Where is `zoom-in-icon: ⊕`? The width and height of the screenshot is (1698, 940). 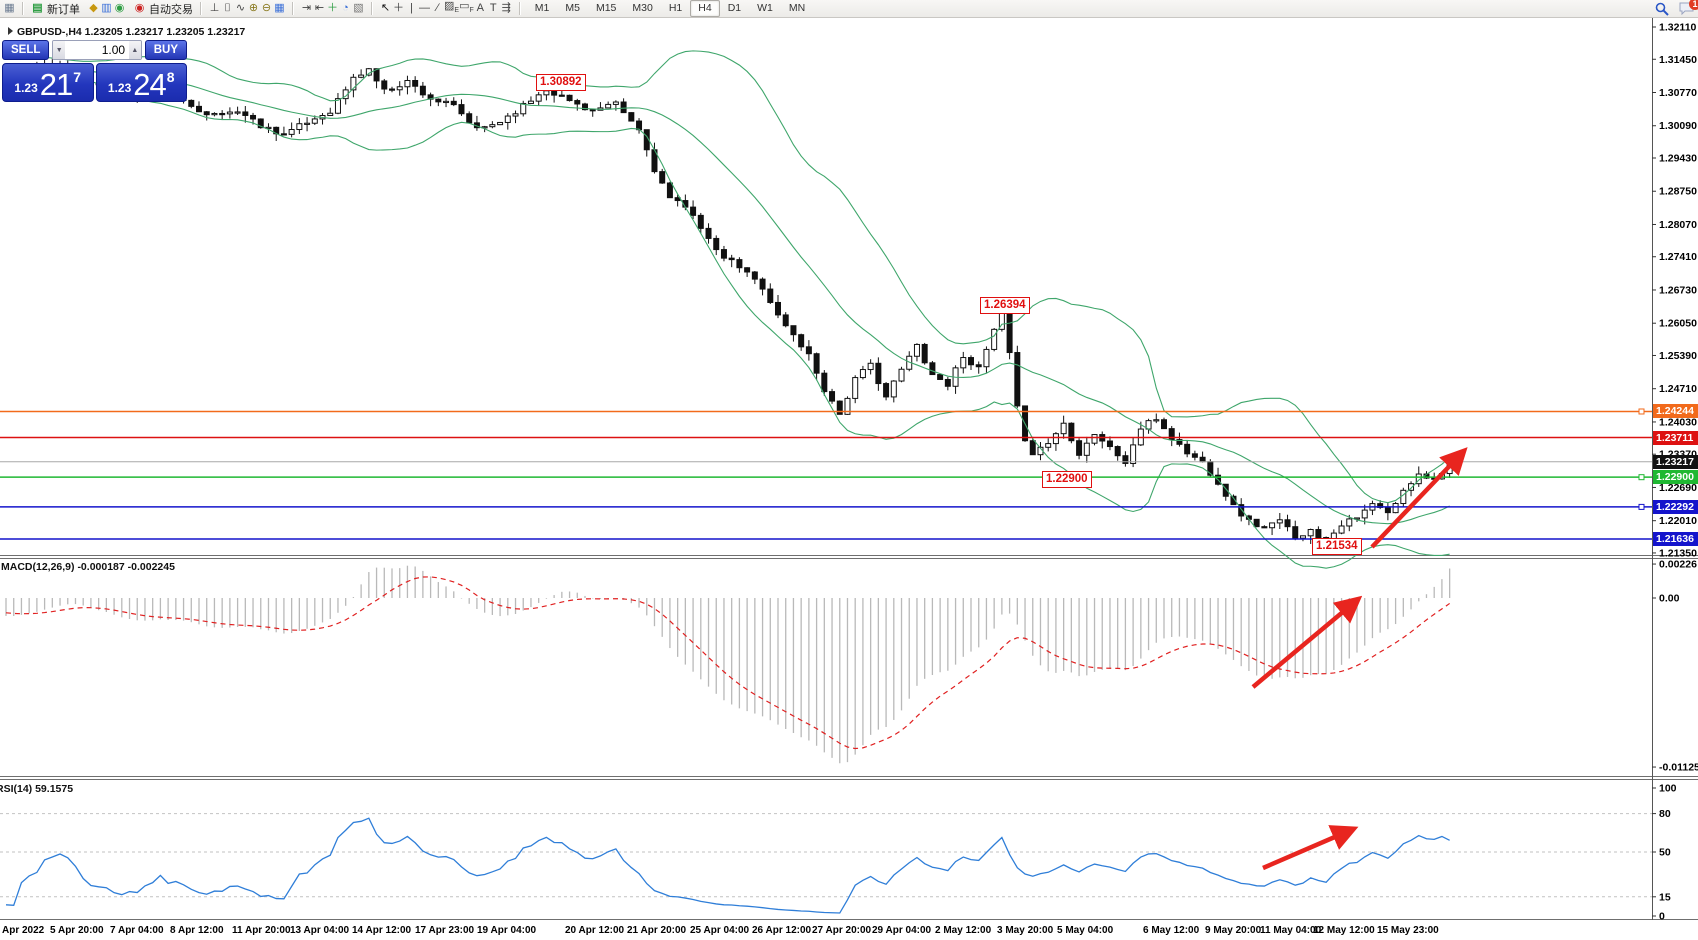
zoom-in-icon: ⊕ is located at coordinates (253, 8).